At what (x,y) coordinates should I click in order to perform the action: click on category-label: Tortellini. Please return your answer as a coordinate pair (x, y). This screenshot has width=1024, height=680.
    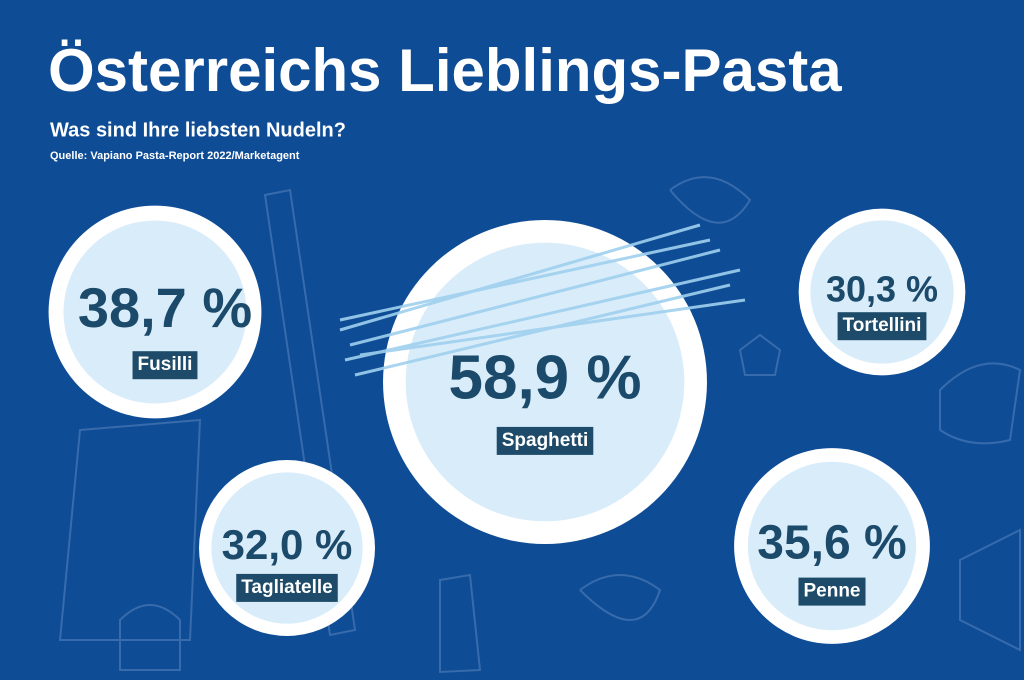
    Looking at the image, I should click on (882, 325).